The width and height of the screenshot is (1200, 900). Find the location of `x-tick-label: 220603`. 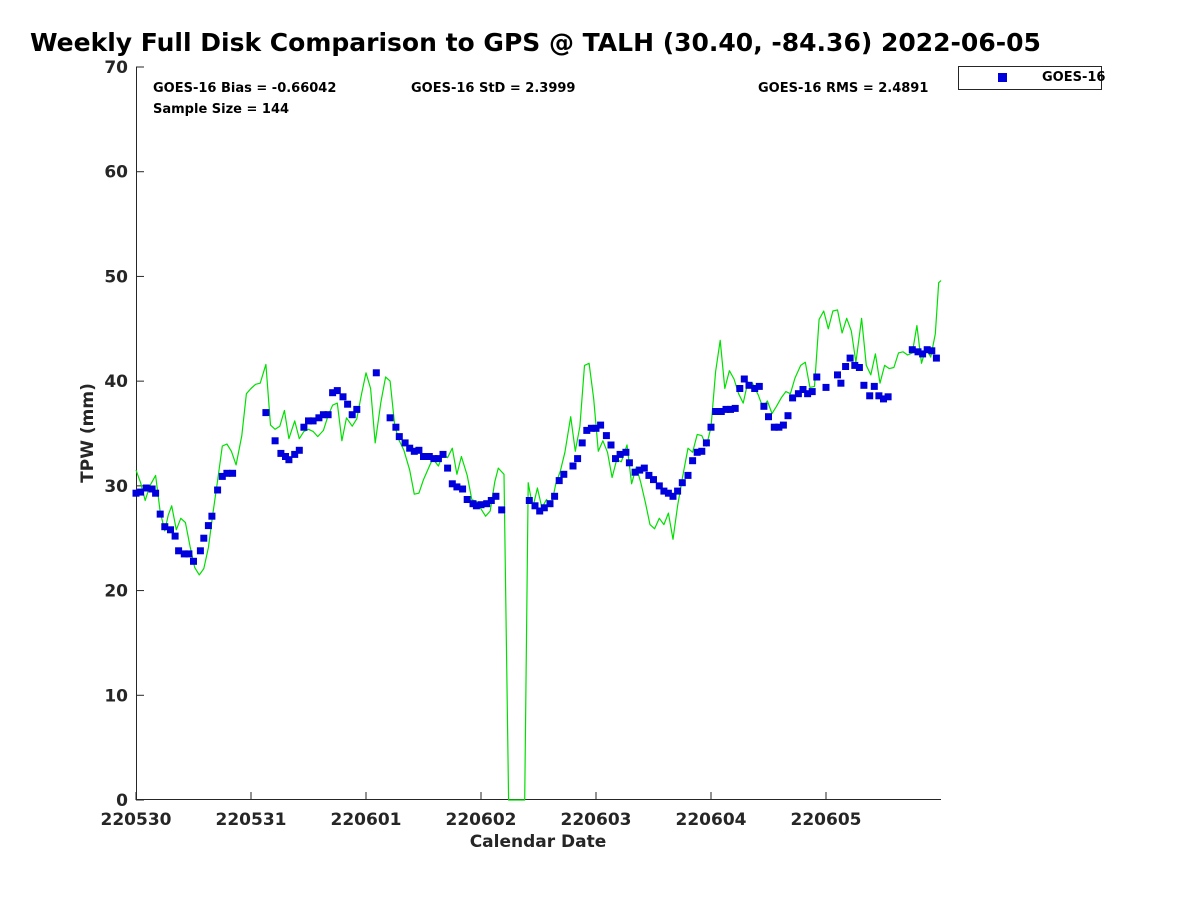

x-tick-label: 220603 is located at coordinates (596, 820).